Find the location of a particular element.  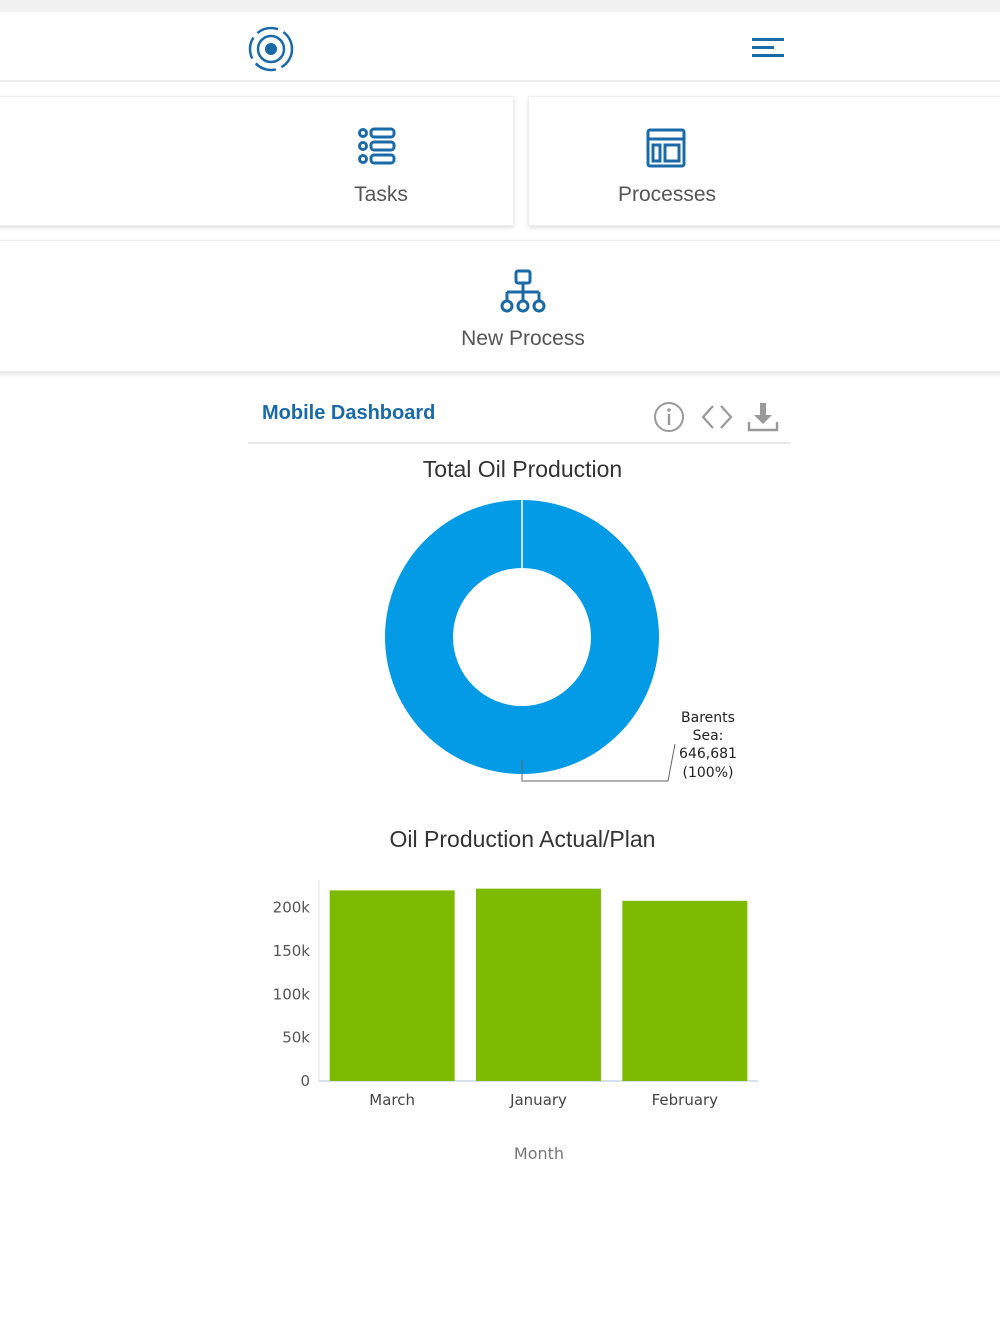

donut-label-percent: (100%) is located at coordinates (708, 773).